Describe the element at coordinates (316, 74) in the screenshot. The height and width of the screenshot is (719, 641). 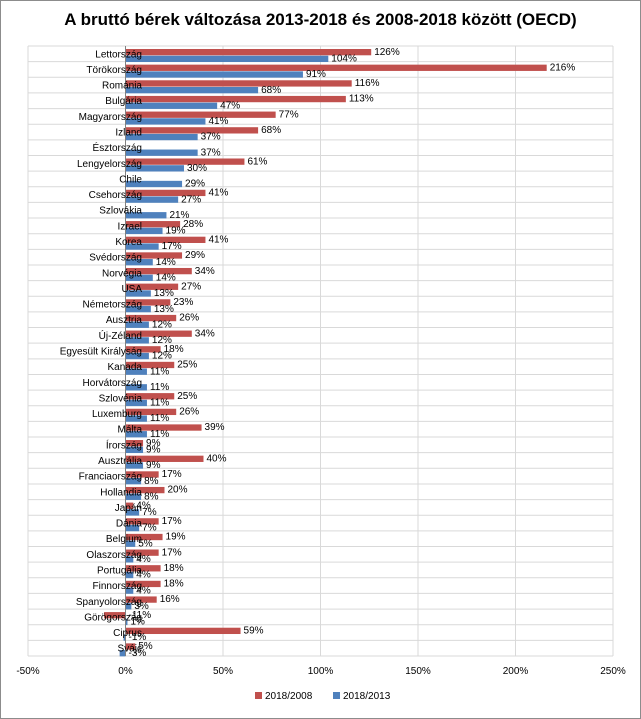
I see `data-label: 91%` at that location.